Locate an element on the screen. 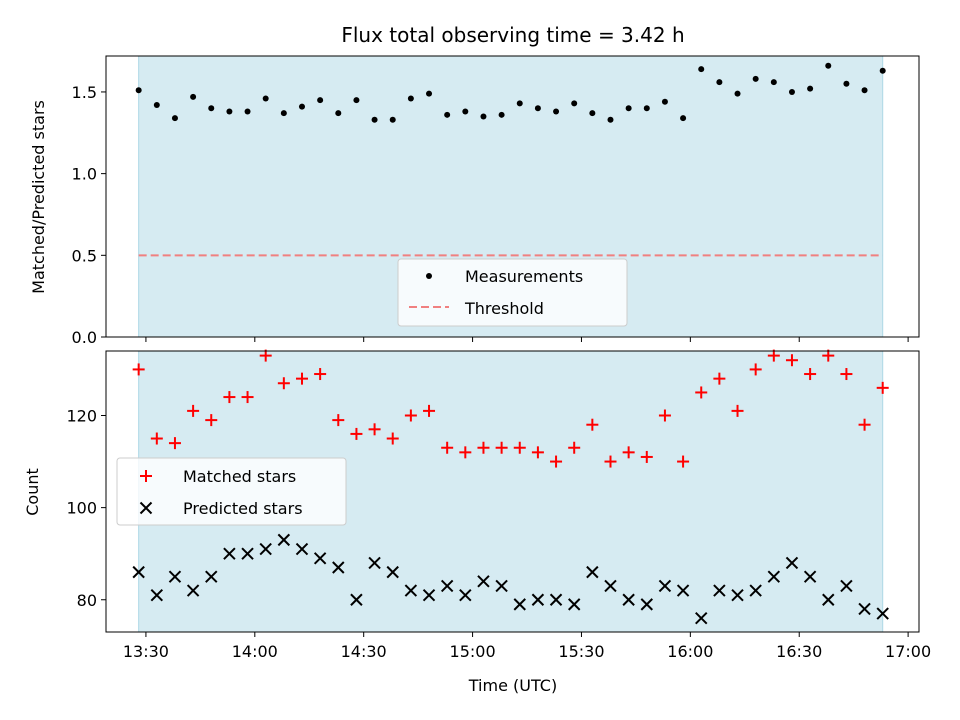 This screenshot has width=960, height=720. x-tick-label: 16:00 is located at coordinates (690, 651).